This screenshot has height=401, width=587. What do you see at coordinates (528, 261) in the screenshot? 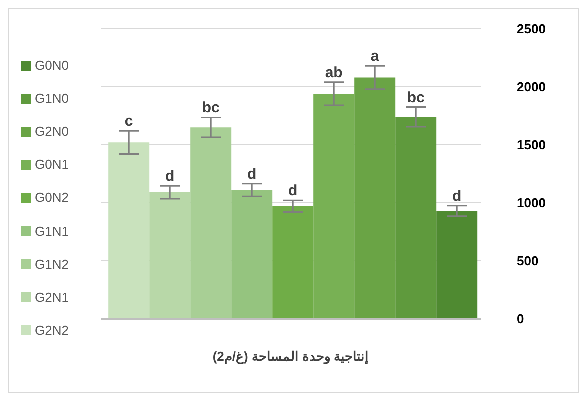
I see `y-tick-label: 500` at bounding box center [528, 261].